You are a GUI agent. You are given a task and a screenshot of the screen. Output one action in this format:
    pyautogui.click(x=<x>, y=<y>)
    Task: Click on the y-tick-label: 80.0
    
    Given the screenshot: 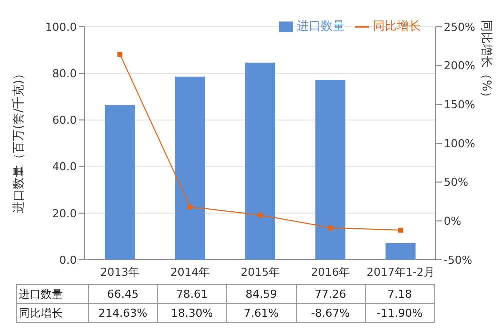 What is the action you would take?
    pyautogui.click(x=64, y=74)
    